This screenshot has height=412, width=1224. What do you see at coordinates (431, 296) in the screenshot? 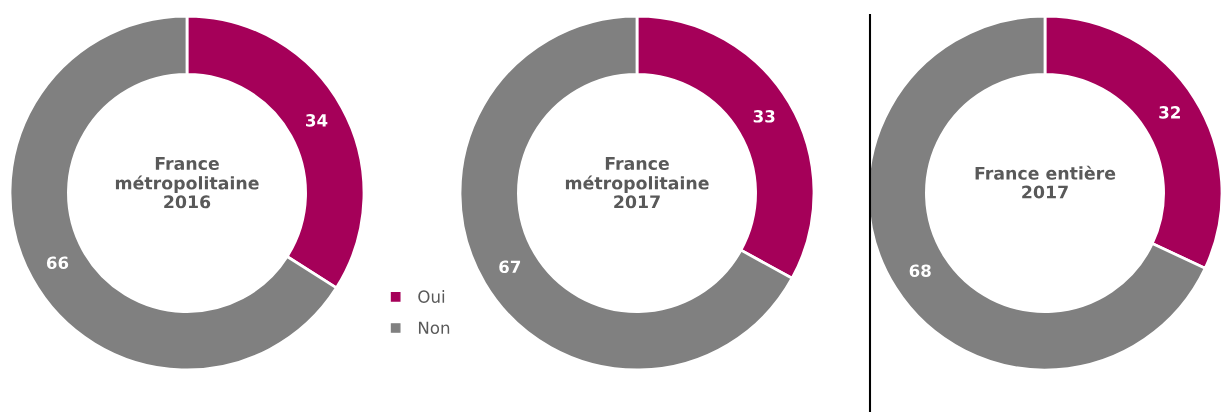
I see `legend-label: Oui` at bounding box center [431, 296].